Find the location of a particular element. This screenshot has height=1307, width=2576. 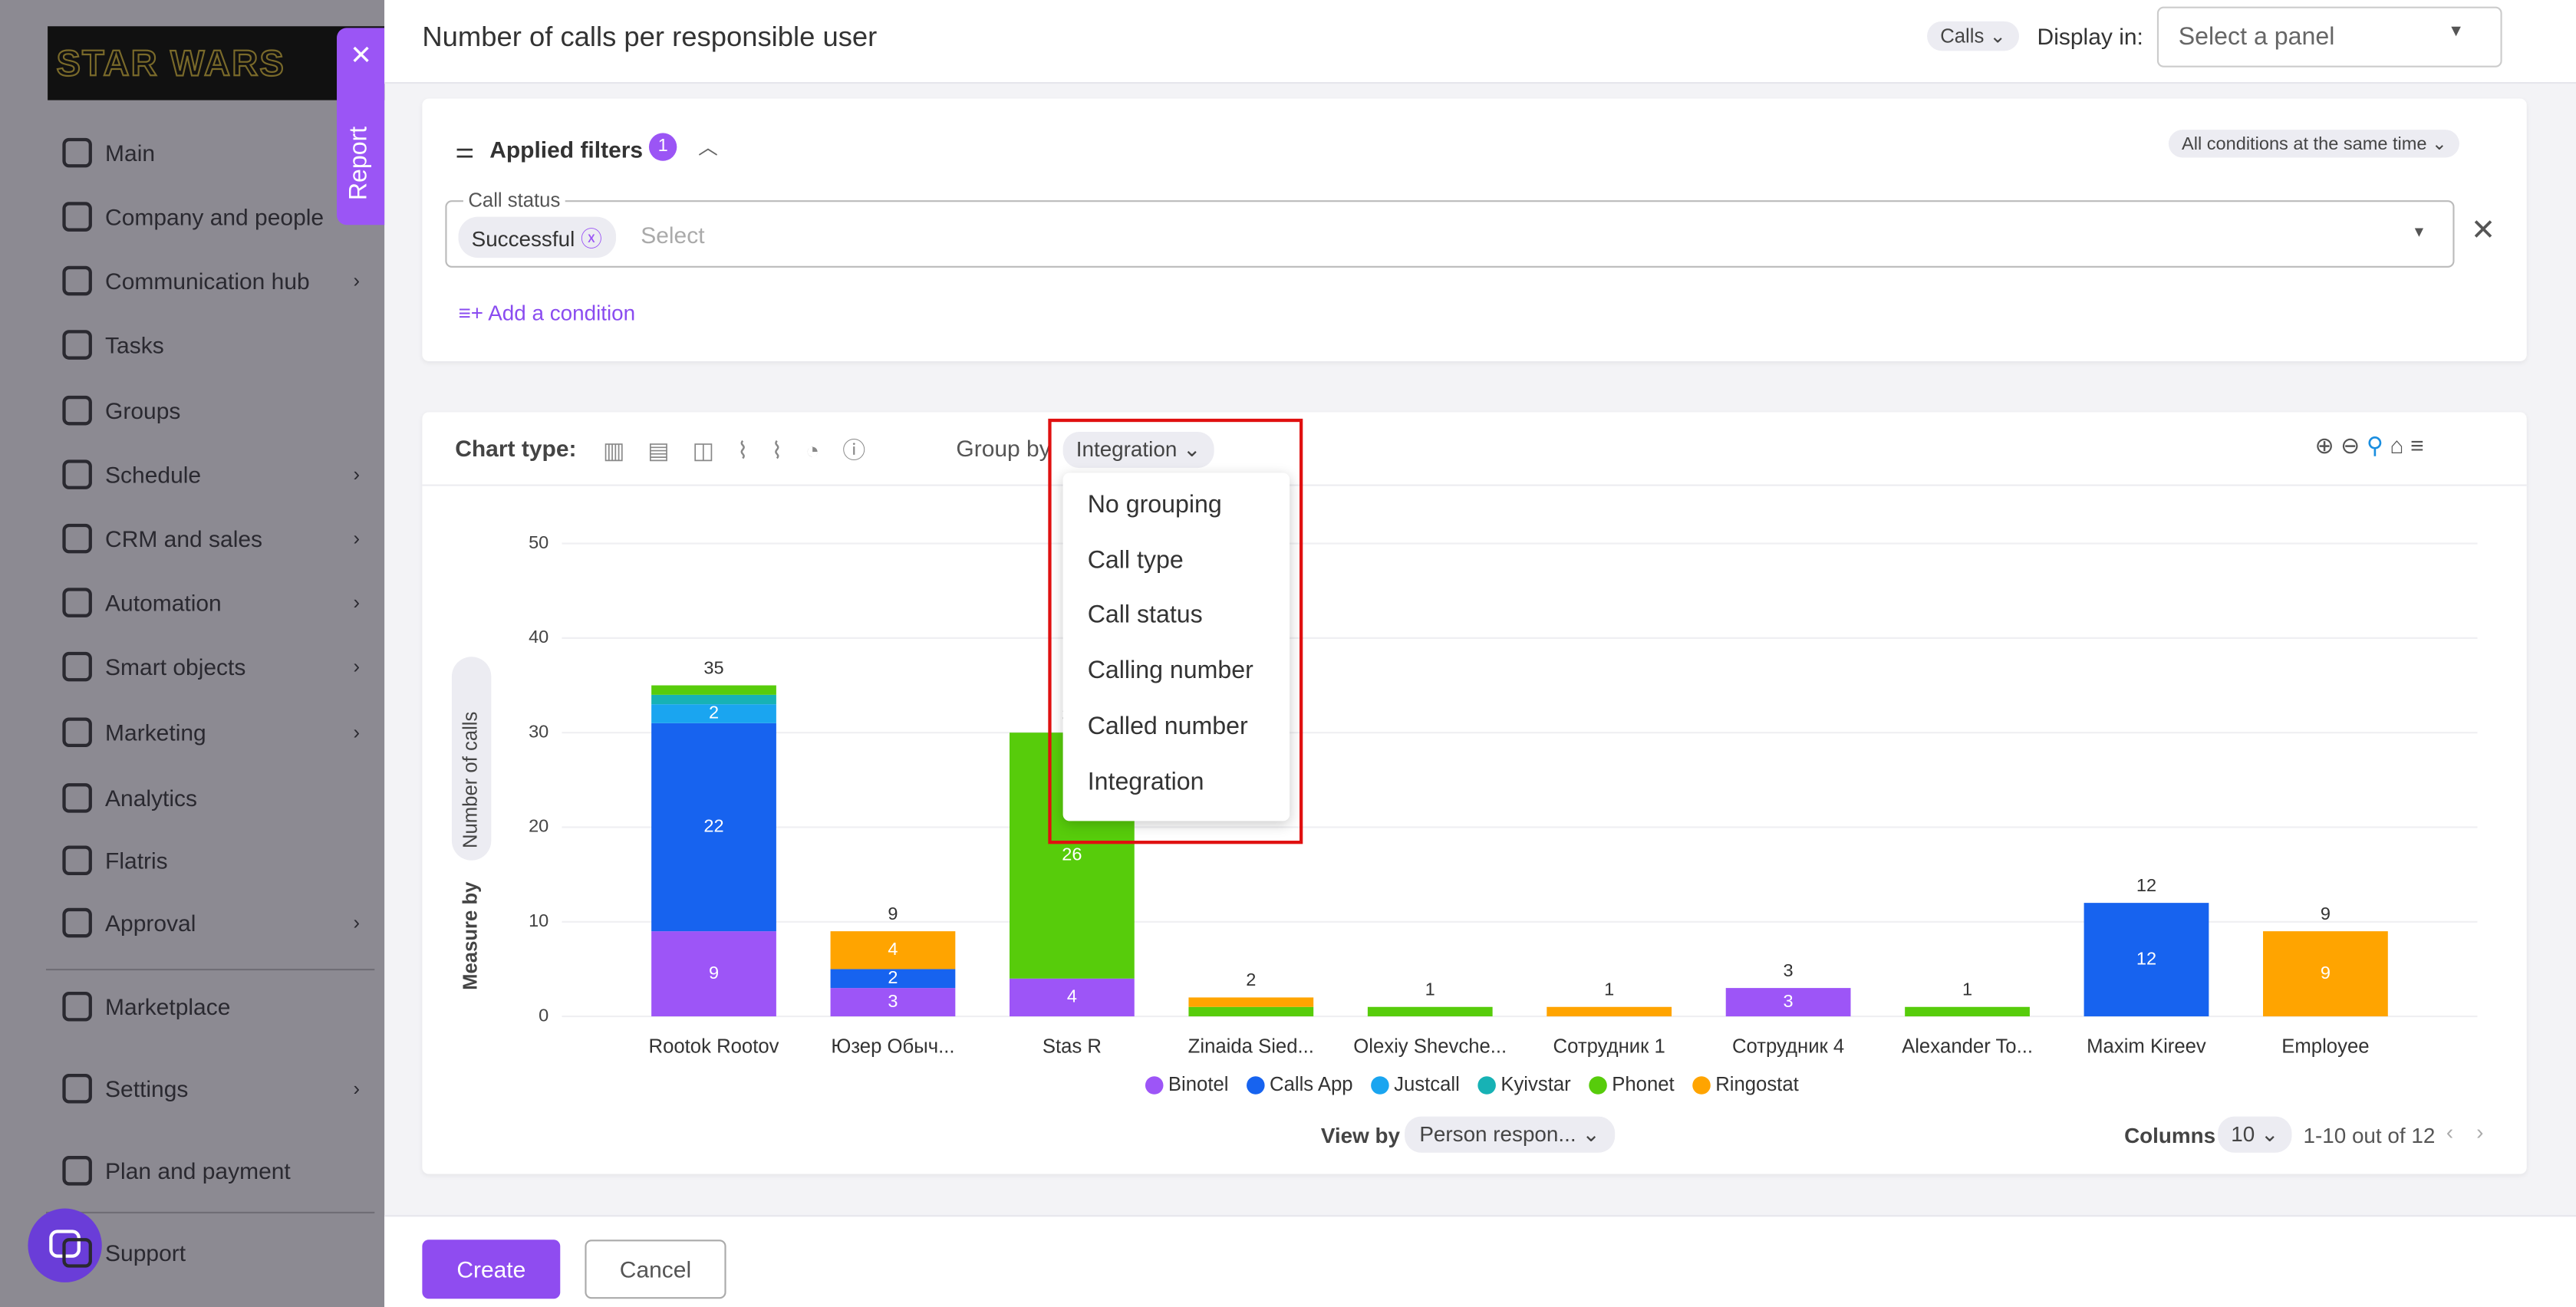

field-placeholder: Select is located at coordinates (673, 235).